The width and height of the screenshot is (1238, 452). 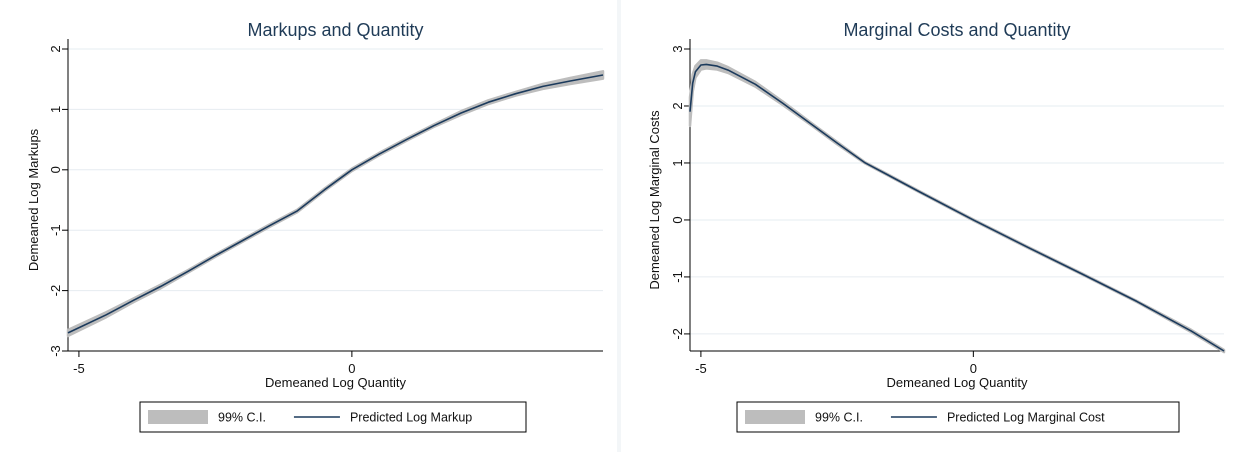 What do you see at coordinates (654, 200) in the screenshot?
I see `y-axis-title: Demeaned Log Marginal Costs` at bounding box center [654, 200].